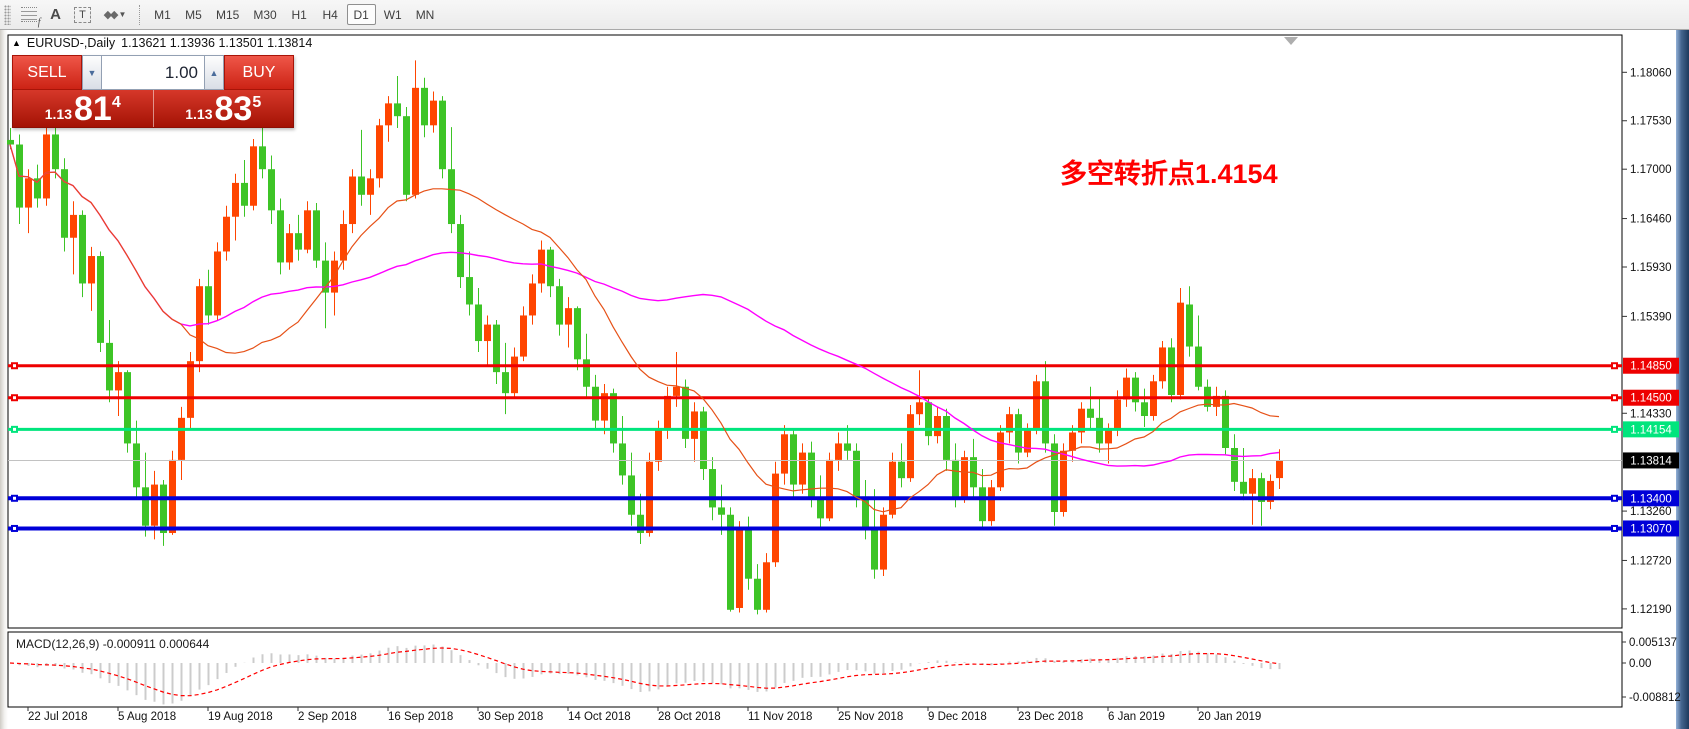 The height and width of the screenshot is (729, 1689). What do you see at coordinates (265, 14) in the screenshot?
I see `timeframe-button-m30: M30` at bounding box center [265, 14].